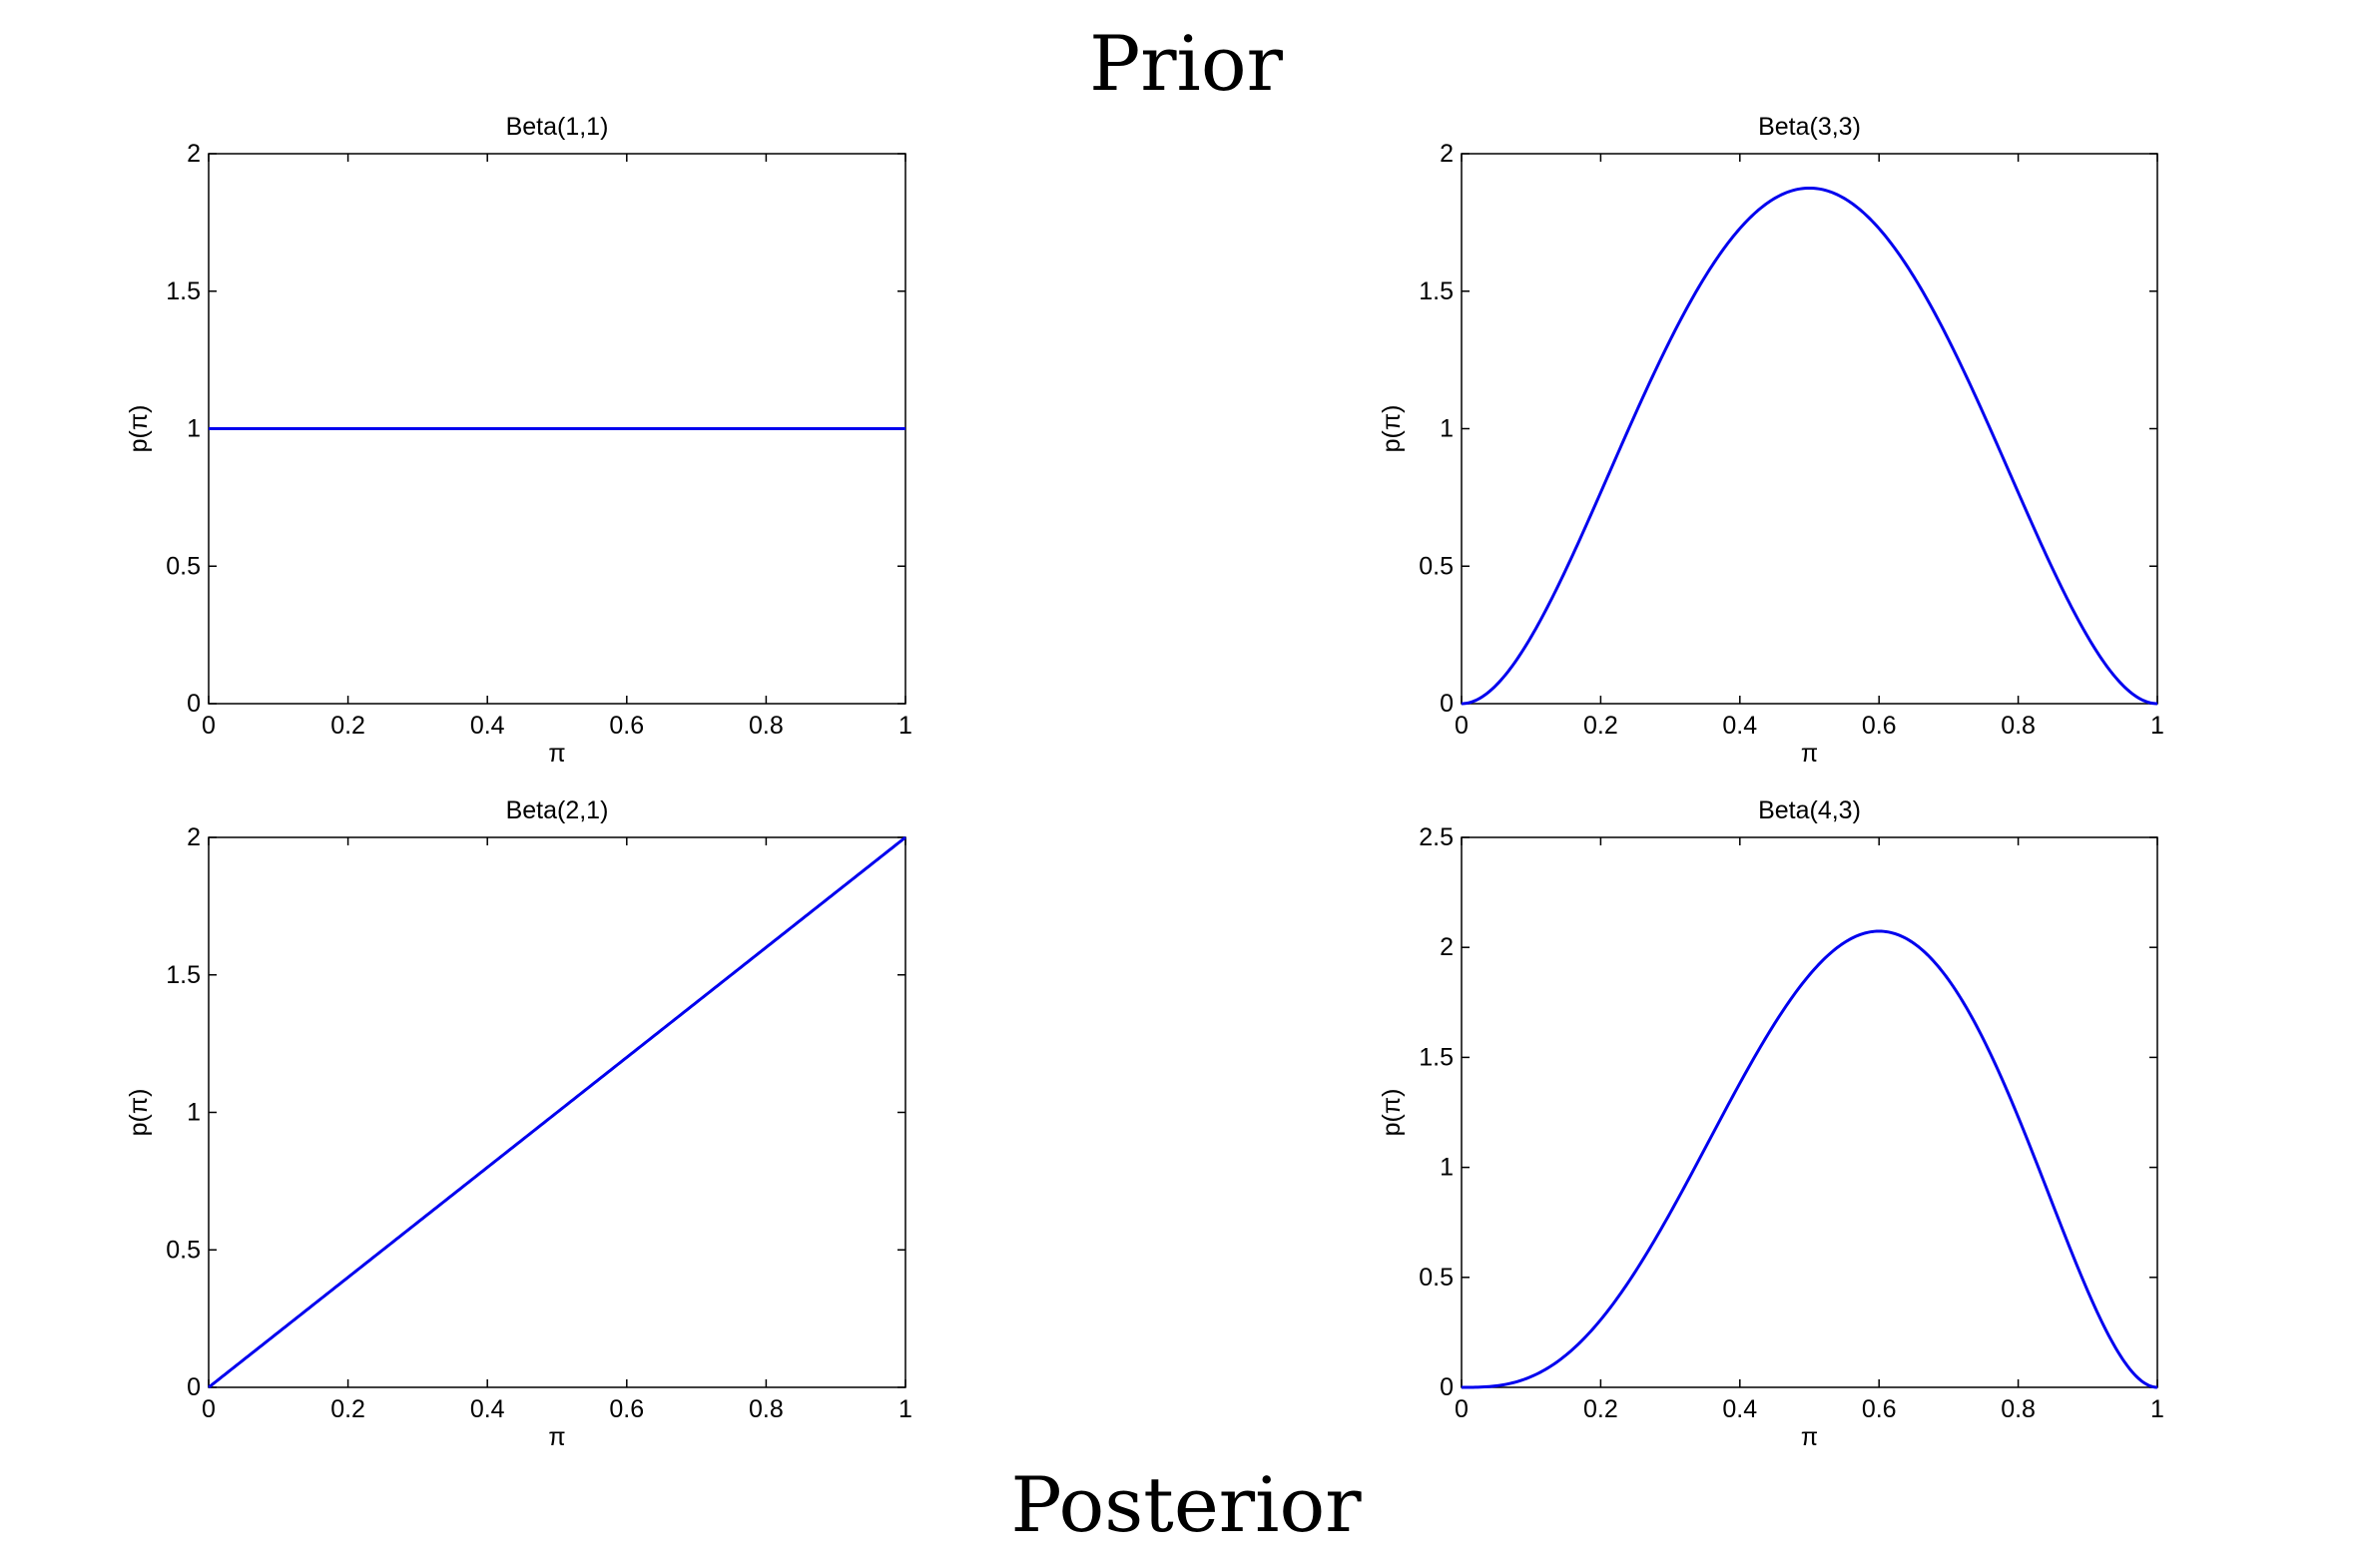 The width and height of the screenshot is (2372, 1568). What do you see at coordinates (1186, 63) in the screenshot?
I see `prior-heading: Prior` at bounding box center [1186, 63].